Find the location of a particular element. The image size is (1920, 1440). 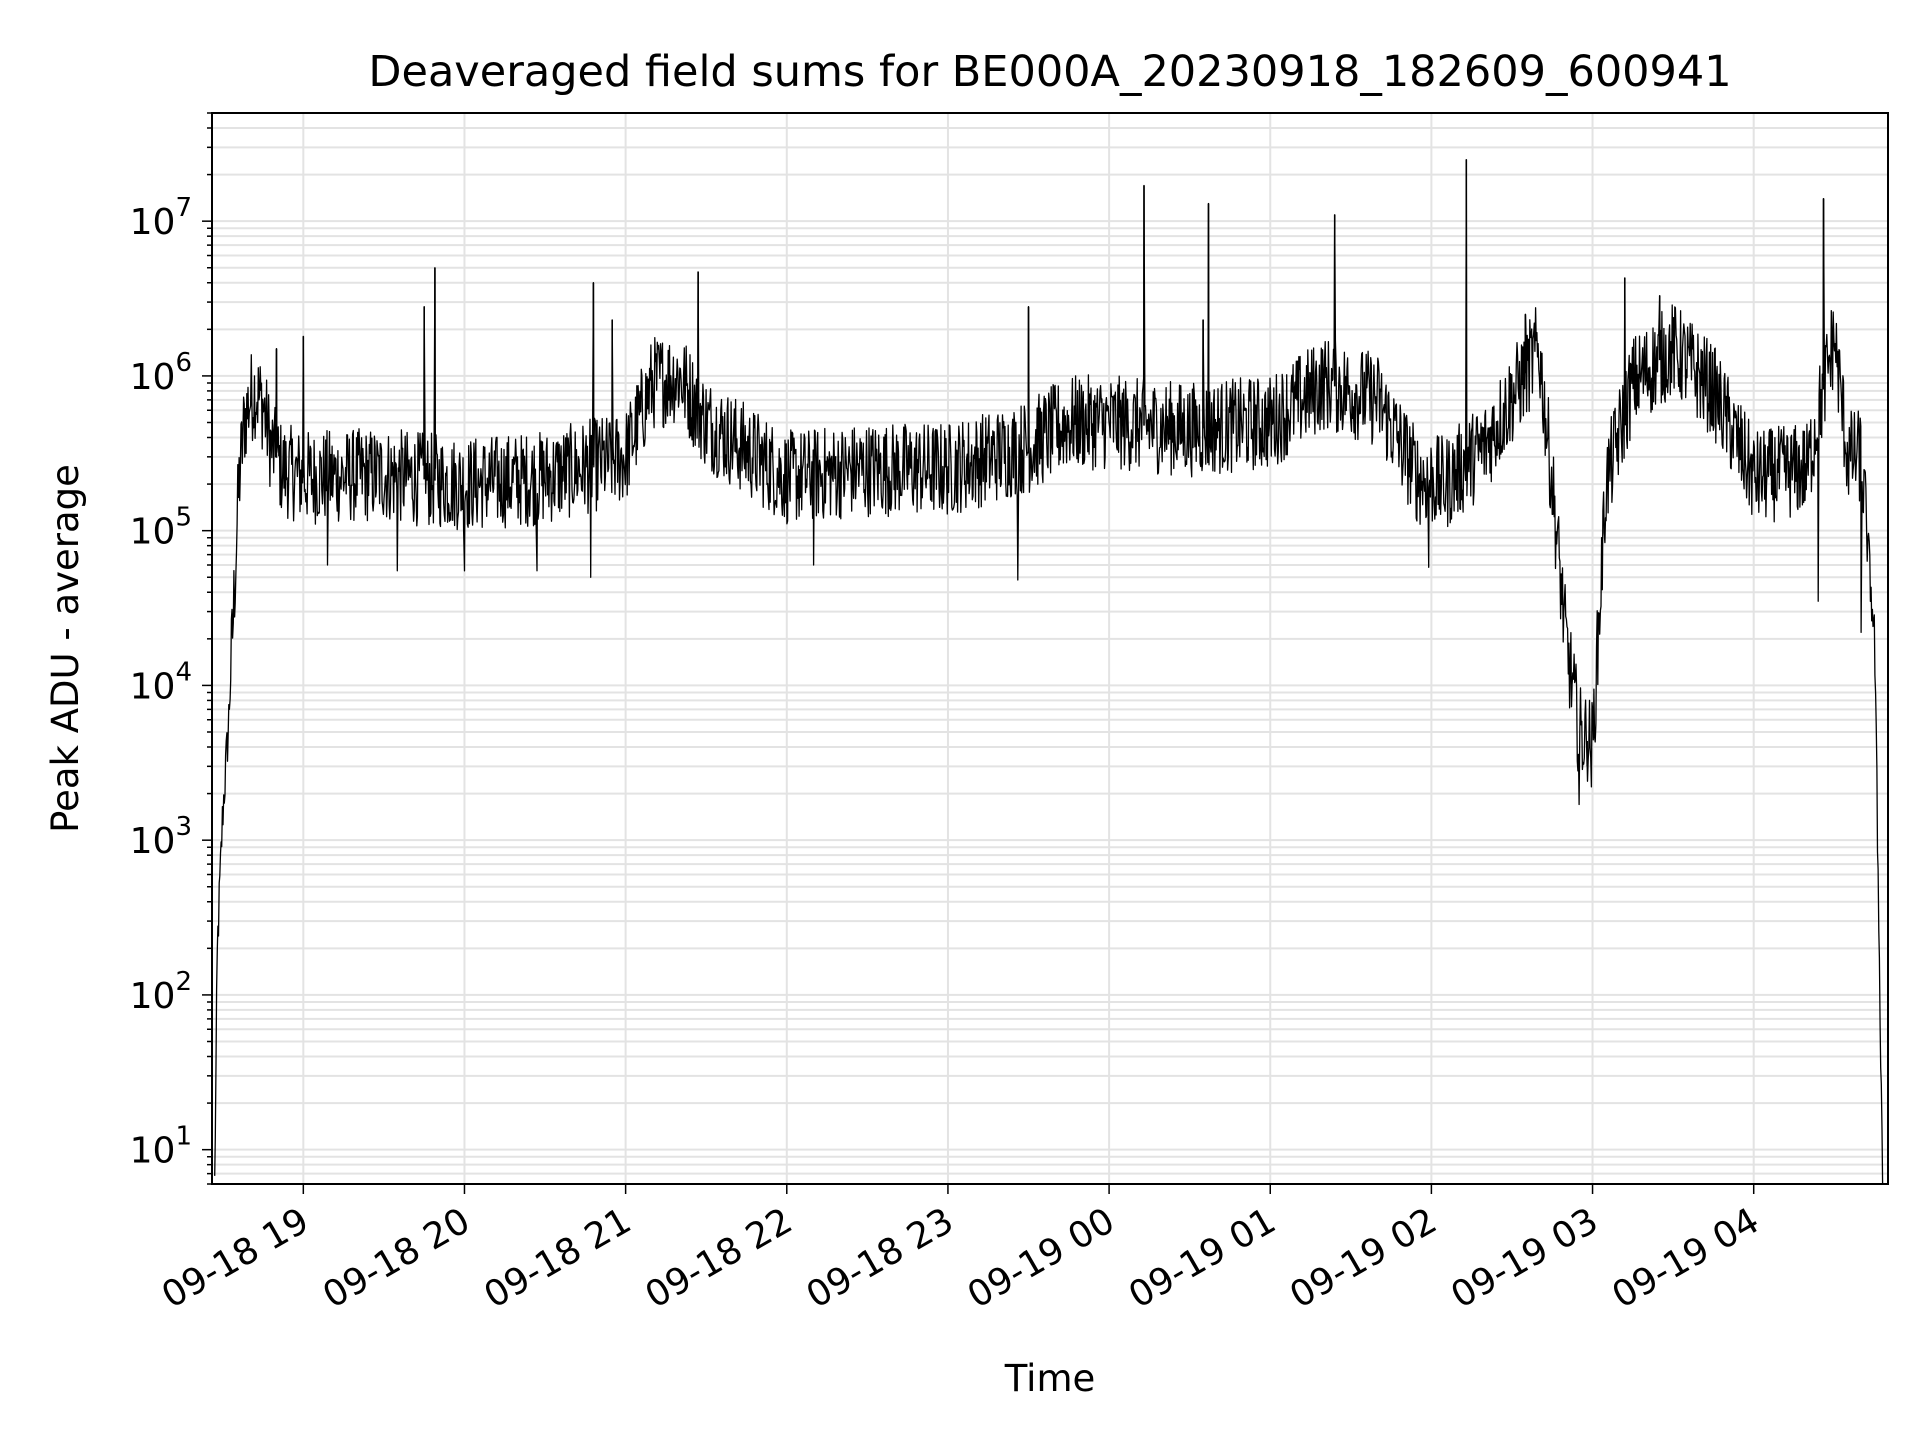

y-tick-label: 10⁵ is located at coordinates (161, 528).